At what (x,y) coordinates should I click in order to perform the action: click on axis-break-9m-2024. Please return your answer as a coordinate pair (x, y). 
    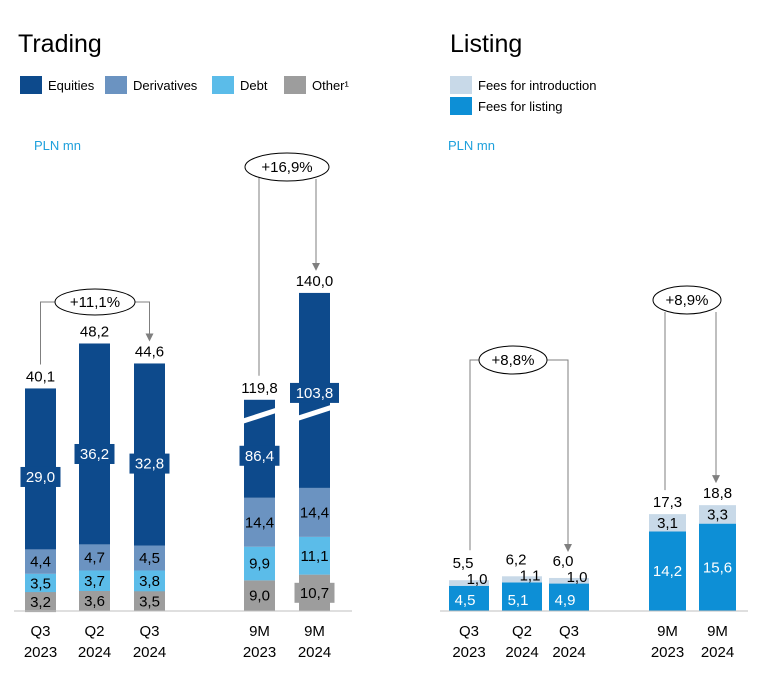
    Looking at the image, I should click on (314, 413).